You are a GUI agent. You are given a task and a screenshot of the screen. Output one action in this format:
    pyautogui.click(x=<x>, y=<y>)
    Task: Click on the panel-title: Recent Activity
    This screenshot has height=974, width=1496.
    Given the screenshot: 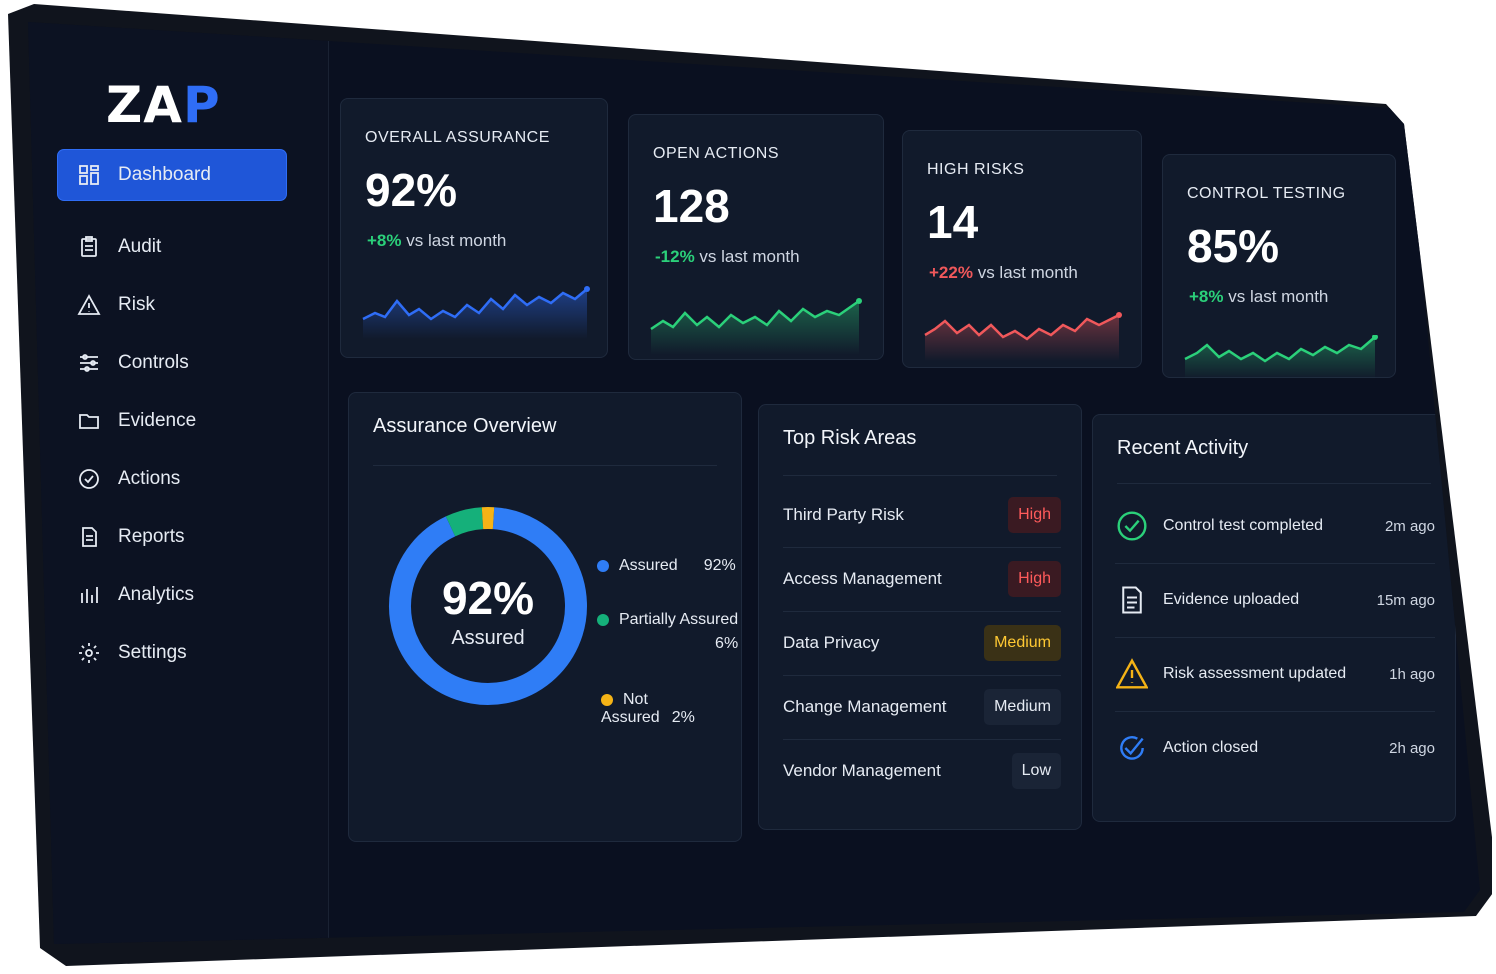 What is the action you would take?
    pyautogui.click(x=1183, y=448)
    